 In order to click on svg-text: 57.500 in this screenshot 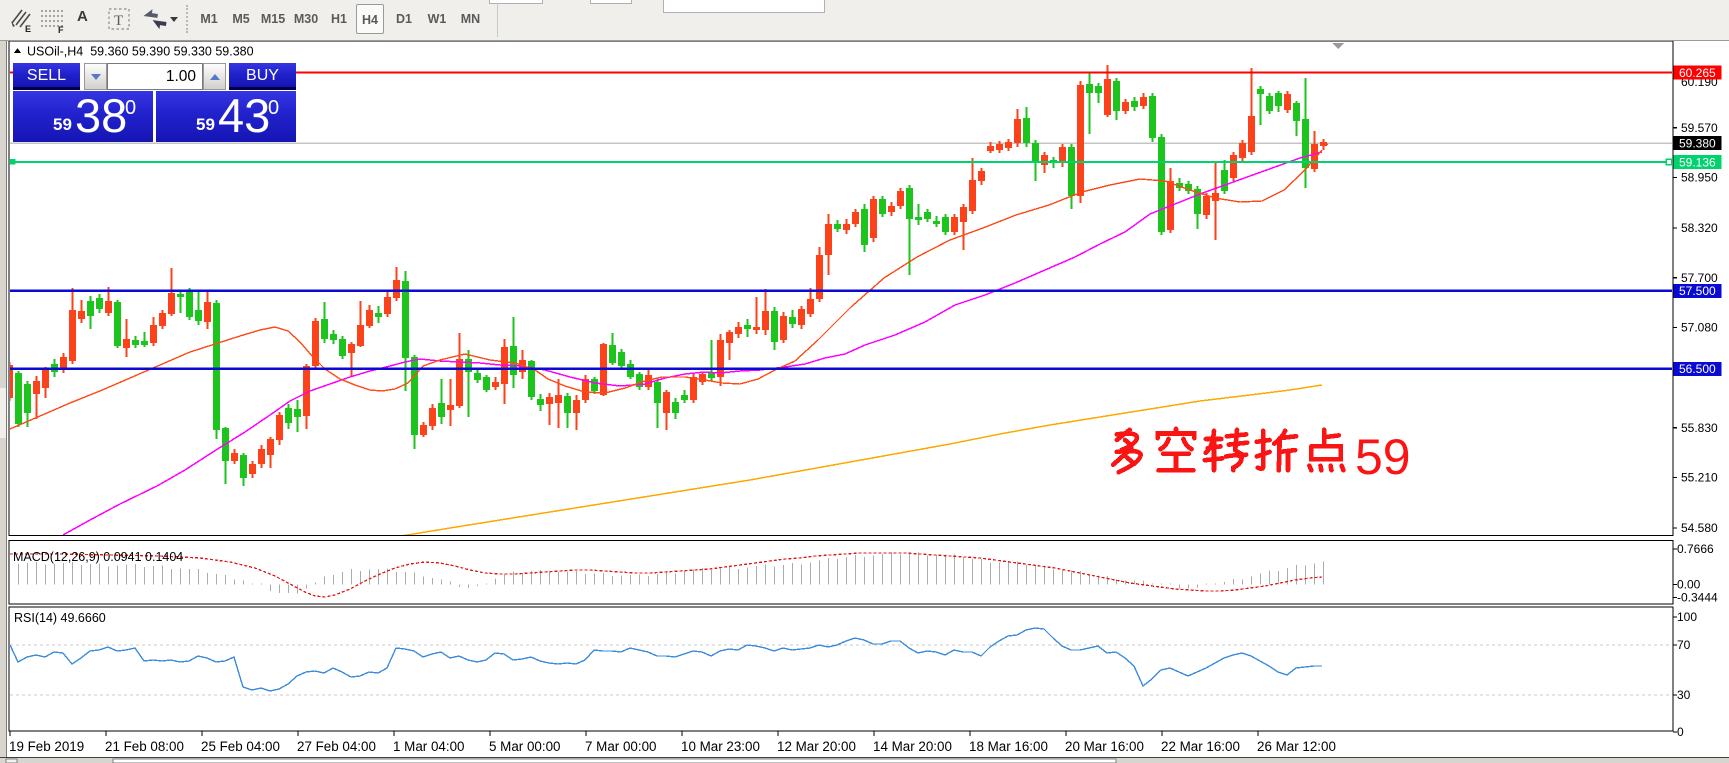, I will do `click(1697, 291)`.